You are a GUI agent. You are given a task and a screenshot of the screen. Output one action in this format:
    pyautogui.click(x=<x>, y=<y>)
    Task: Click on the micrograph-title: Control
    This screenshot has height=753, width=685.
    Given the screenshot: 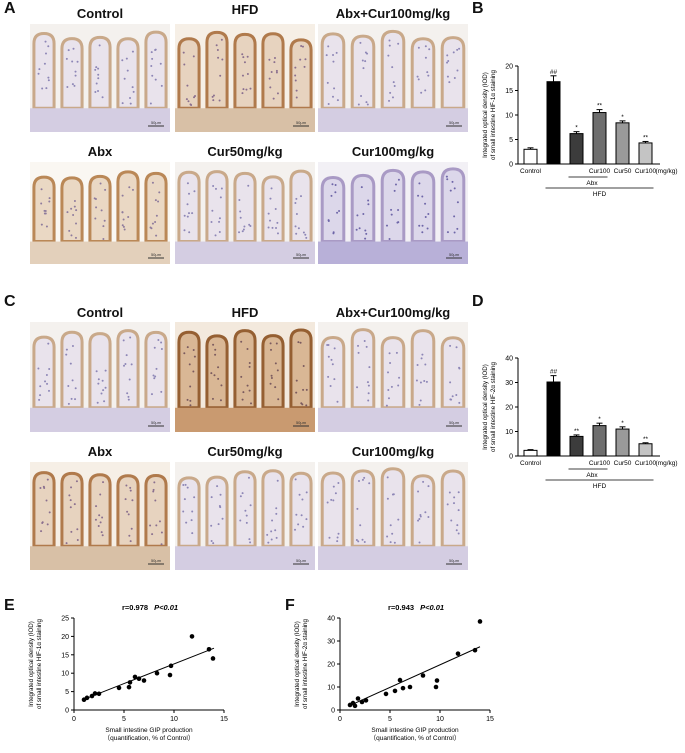 What is the action you would take?
    pyautogui.click(x=100, y=312)
    